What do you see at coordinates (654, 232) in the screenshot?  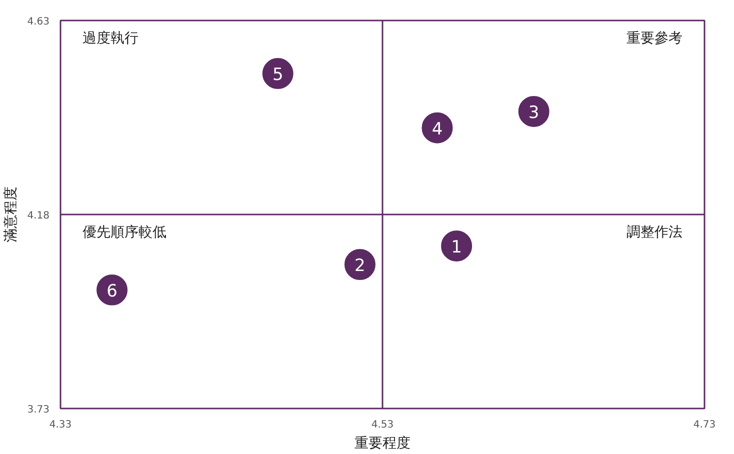 I see `annotation: 調整作法` at bounding box center [654, 232].